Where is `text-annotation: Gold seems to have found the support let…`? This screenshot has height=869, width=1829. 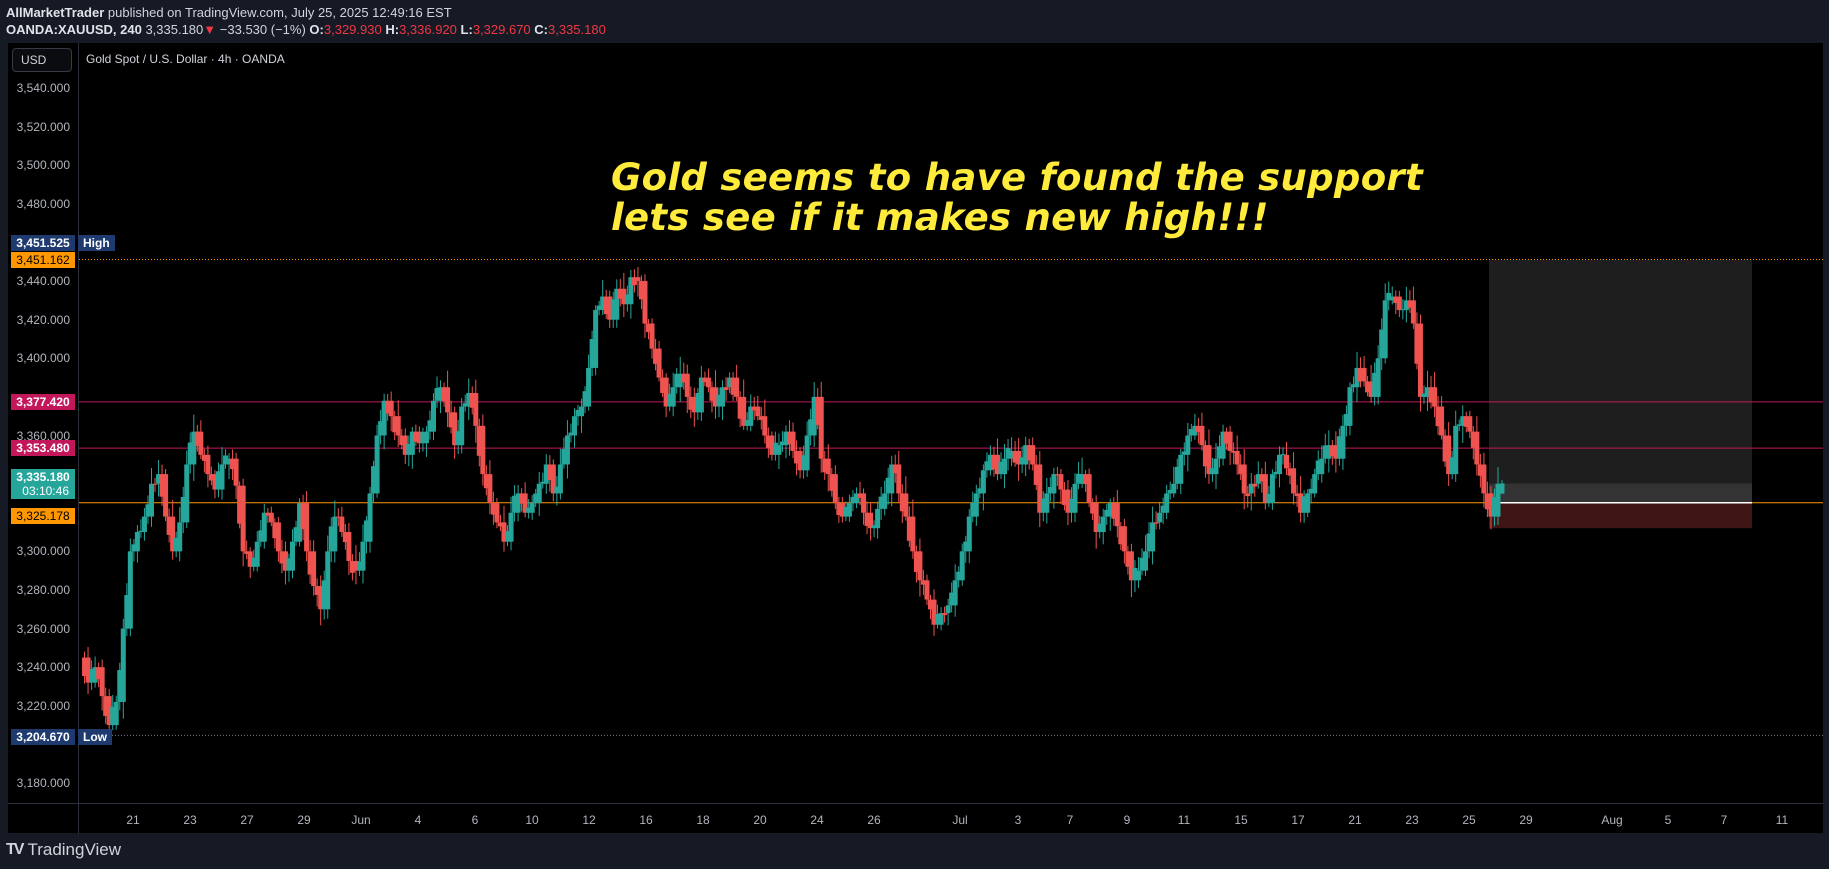
text-annotation: Gold seems to have found the support let… is located at coordinates (1017, 198).